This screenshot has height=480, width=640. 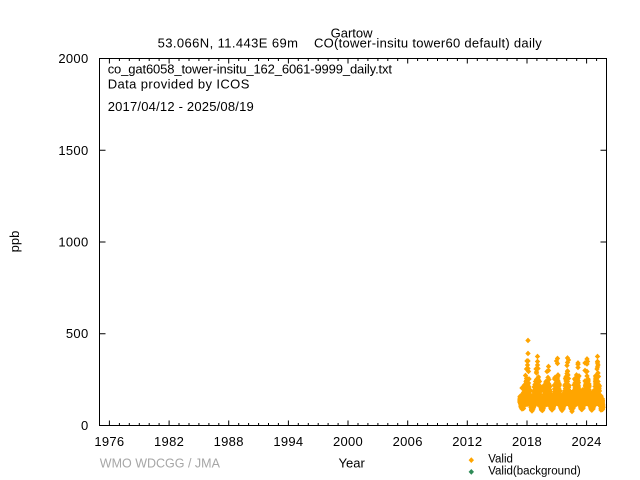 What do you see at coordinates (229, 441) in the screenshot?
I see `svg-text: 1988` at bounding box center [229, 441].